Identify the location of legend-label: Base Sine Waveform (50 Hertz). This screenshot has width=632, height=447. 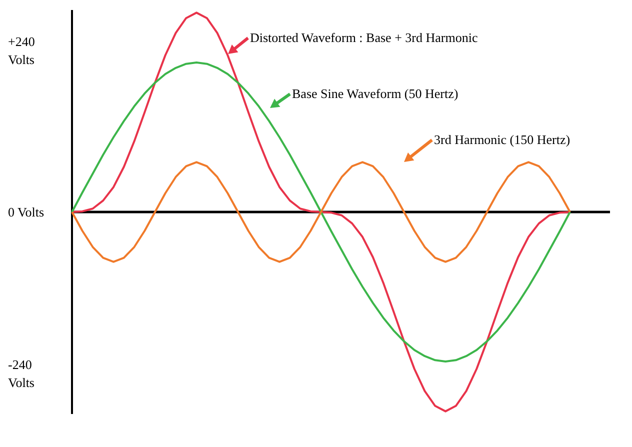
(375, 93).